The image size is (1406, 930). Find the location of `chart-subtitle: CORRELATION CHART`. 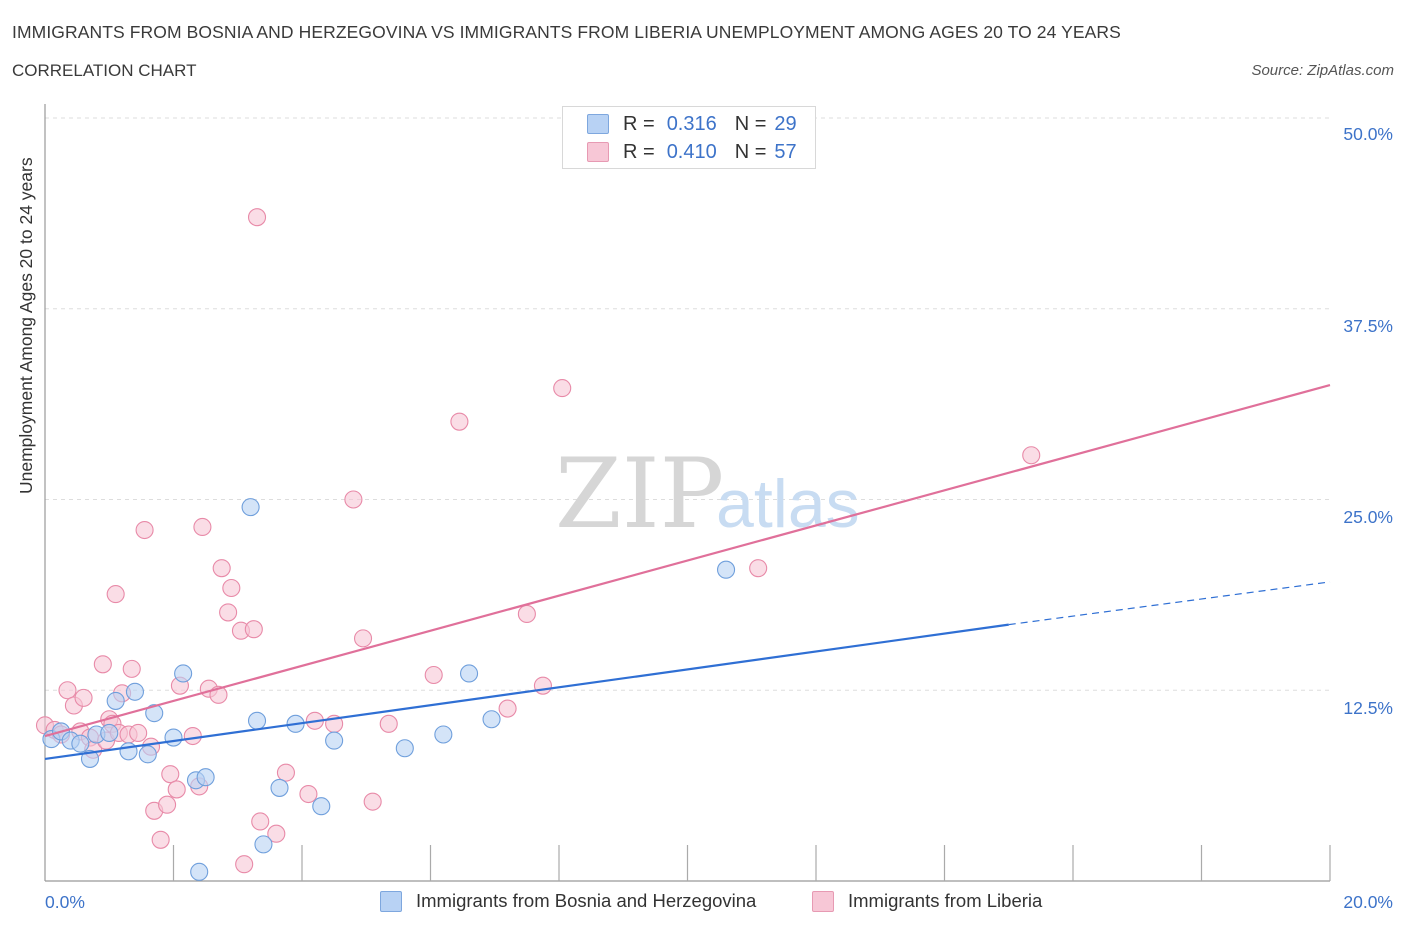

chart-subtitle: CORRELATION CHART is located at coordinates (104, 70).